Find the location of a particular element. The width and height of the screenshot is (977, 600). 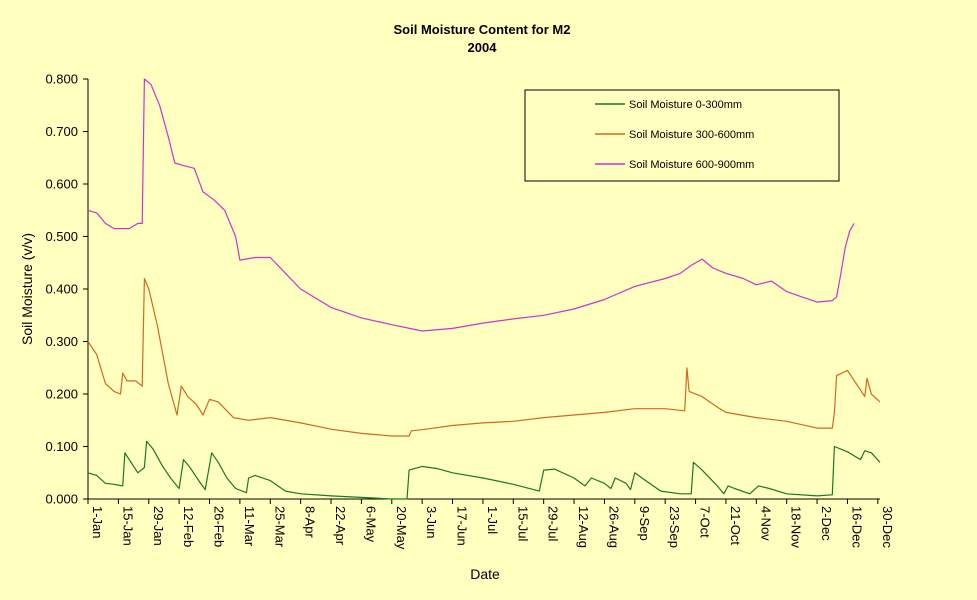

legend-label: Soil Moisture 300-600mm is located at coordinates (691, 135).